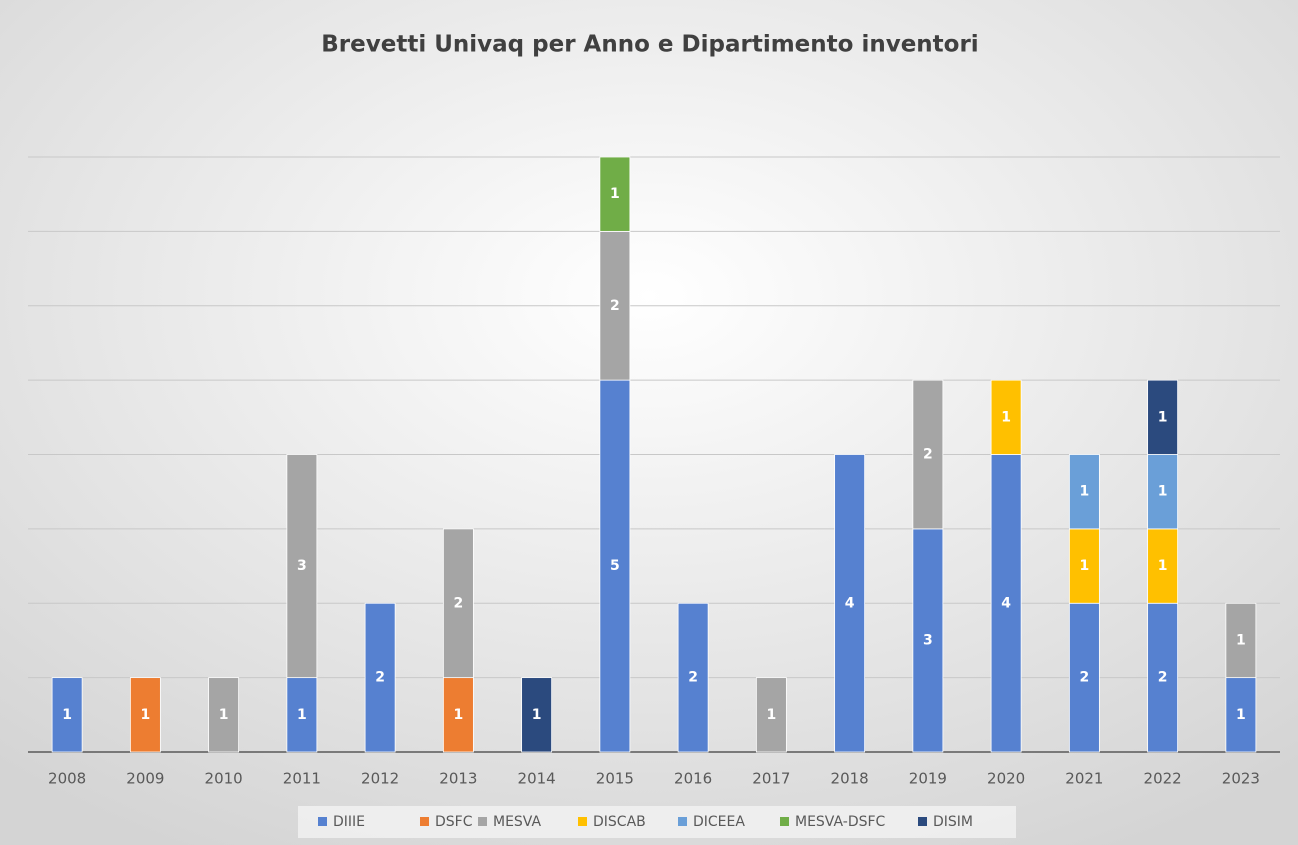  I want to click on legend-label: DISIM, so click(953, 822).